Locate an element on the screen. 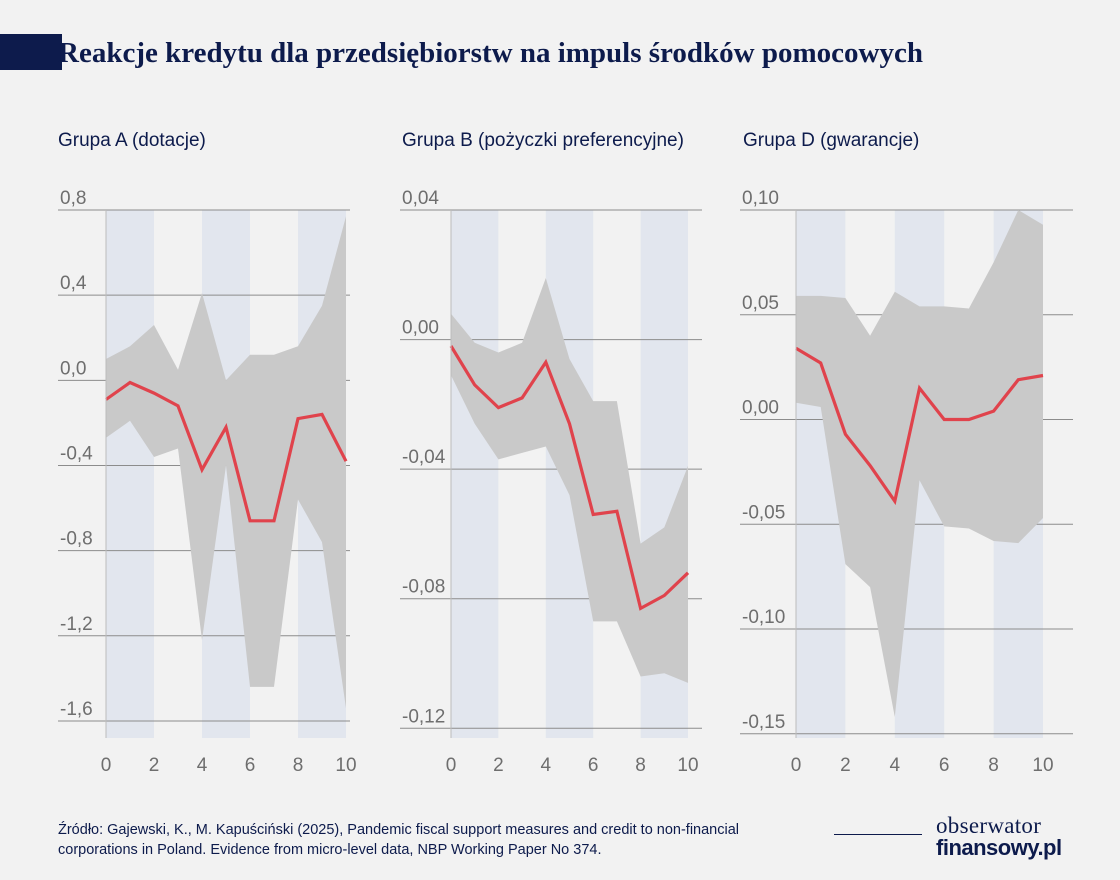 This screenshot has width=1120, height=880. panel-title: Grupa D (gwarancje) is located at coordinates (831, 140).